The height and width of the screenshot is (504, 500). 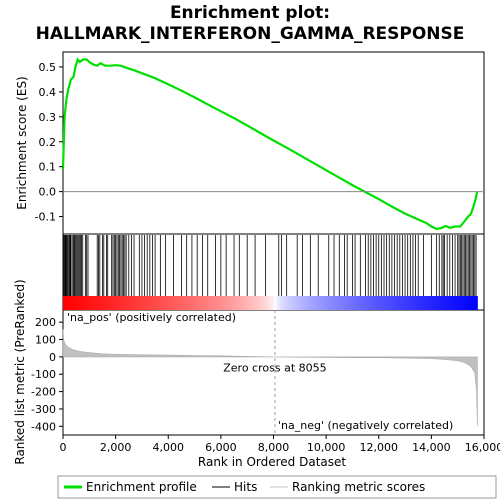 What do you see at coordinates (245, 487) in the screenshot?
I see `legend-hits-label: Hits` at bounding box center [245, 487].